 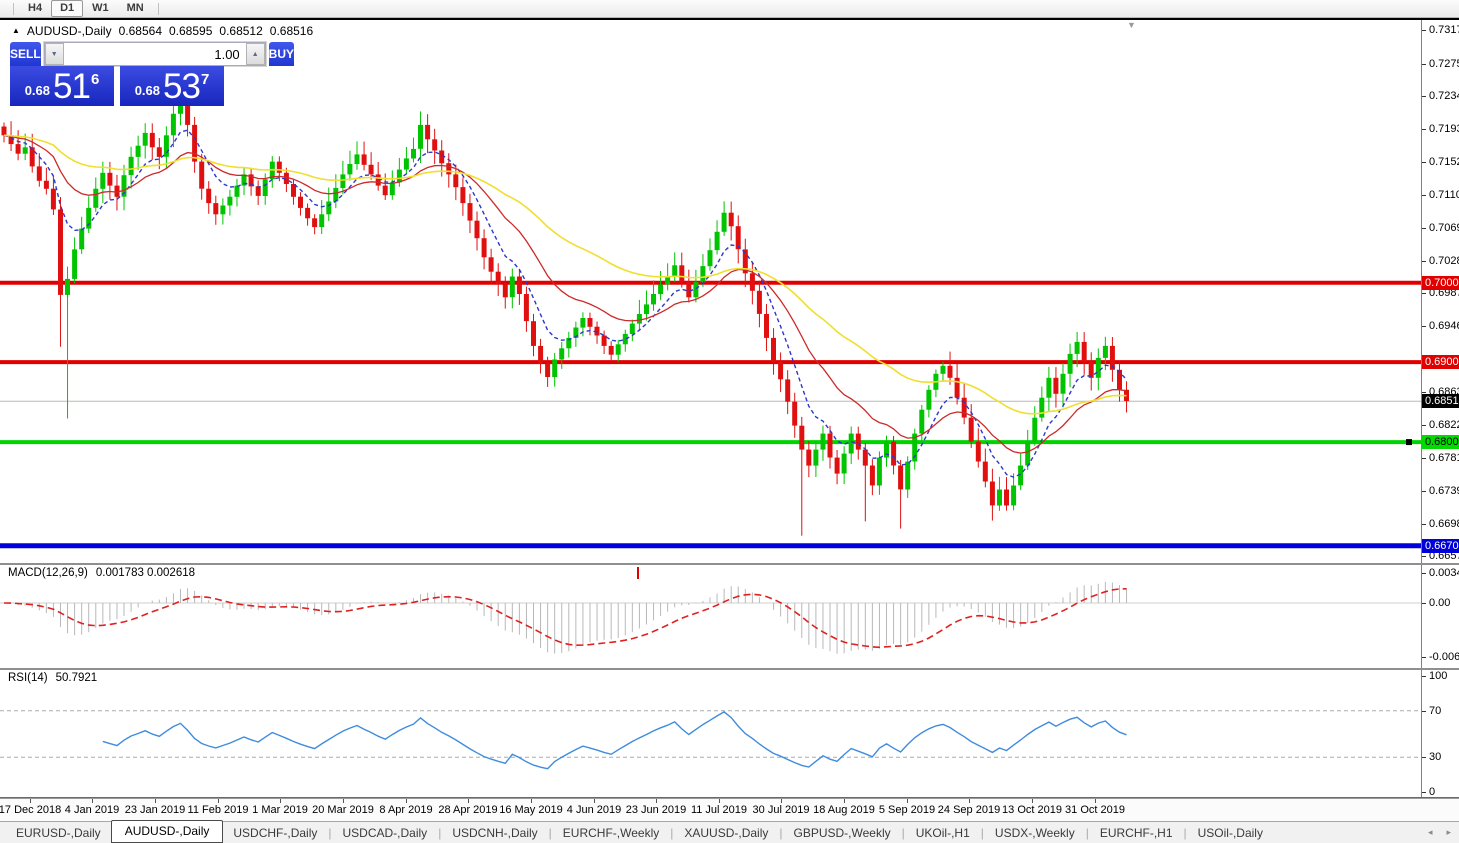 What do you see at coordinates (67, 8) in the screenshot?
I see `timeframe-button-d1: D1` at bounding box center [67, 8].